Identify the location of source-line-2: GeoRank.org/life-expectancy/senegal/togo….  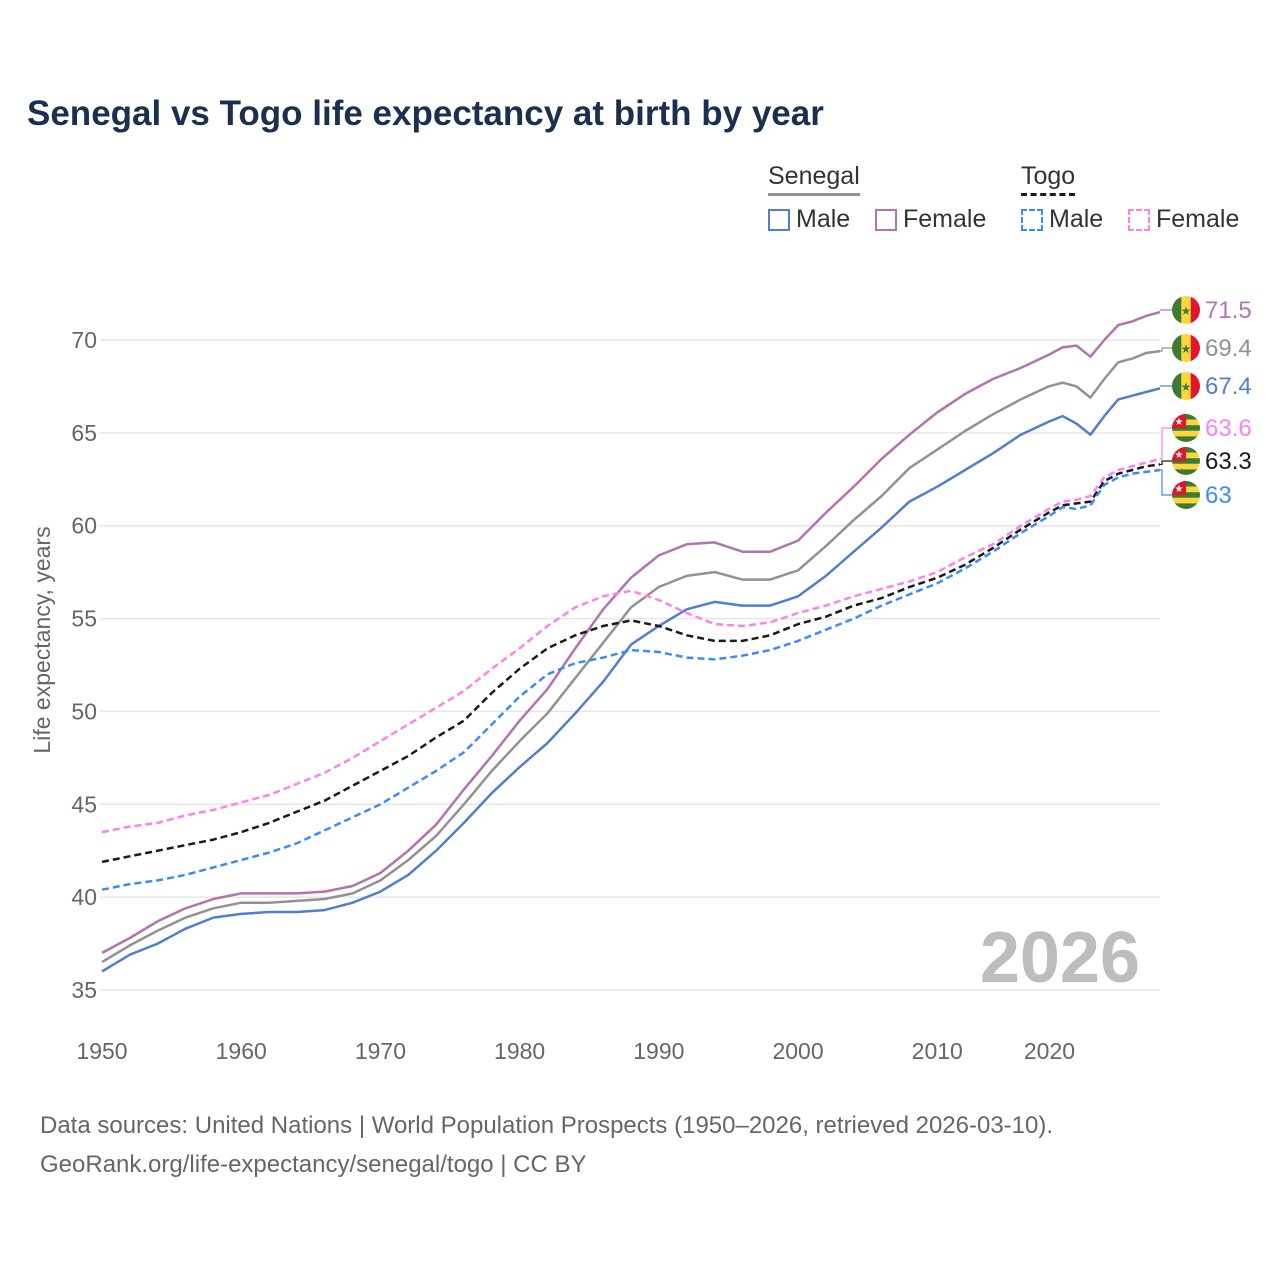
(313, 1164).